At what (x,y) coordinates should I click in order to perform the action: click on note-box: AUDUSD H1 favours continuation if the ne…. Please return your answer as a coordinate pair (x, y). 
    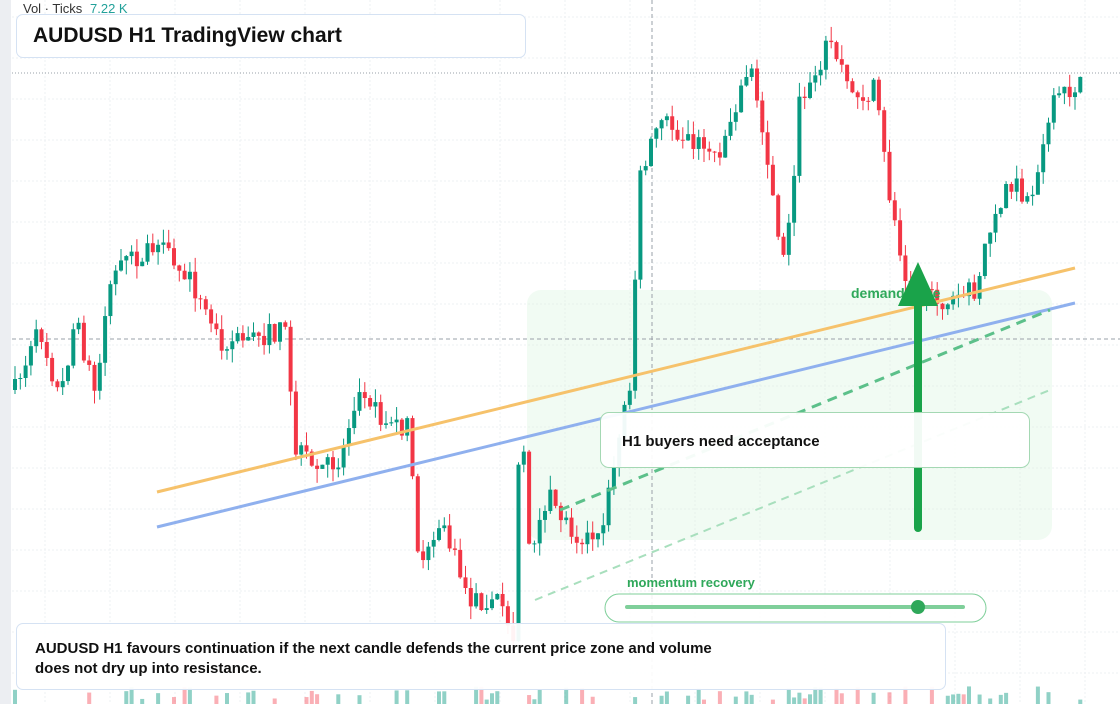
    Looking at the image, I should click on (481, 656).